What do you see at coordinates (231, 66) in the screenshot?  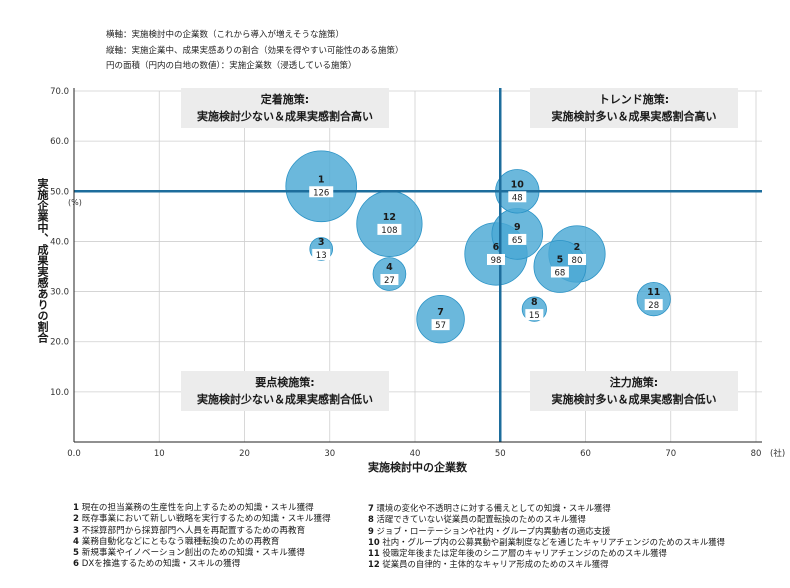 I see `note-bubble-size: 円の面積（円内の白地の数値）：実施企業数（浸透している施策）` at bounding box center [231, 66].